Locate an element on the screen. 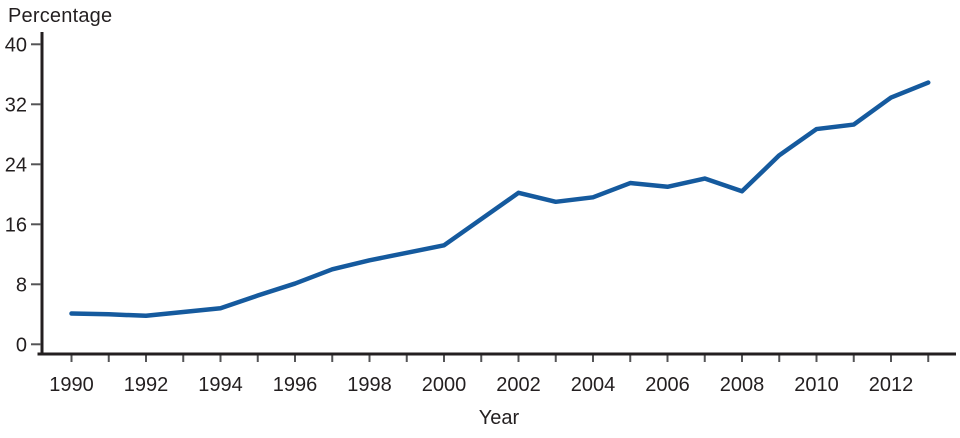  x-tick-label: 1992 is located at coordinates (146, 385).